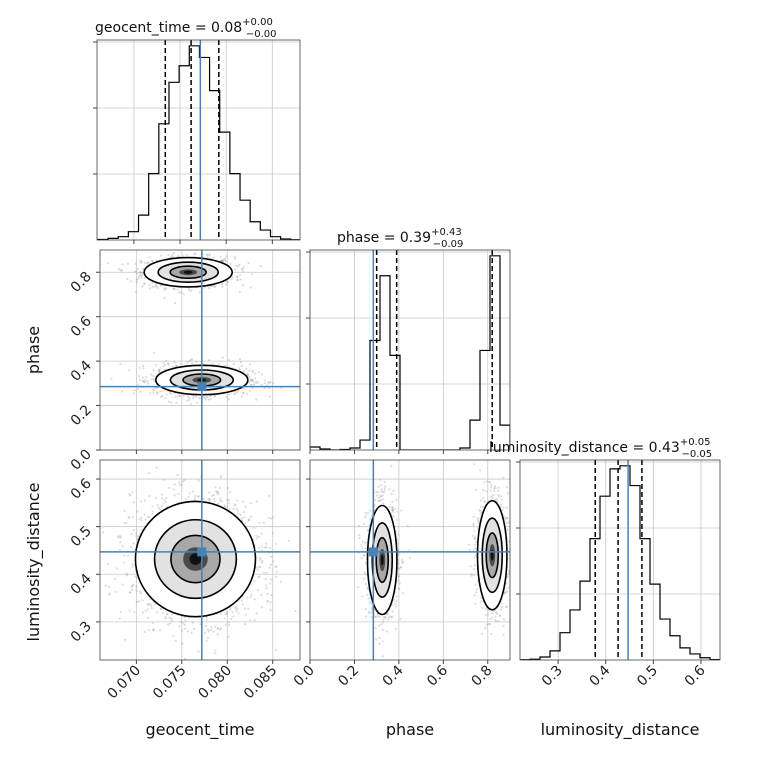 The image size is (760, 760). Describe the element at coordinates (410, 352) in the screenshot. I see `phase-histogram-step` at that location.